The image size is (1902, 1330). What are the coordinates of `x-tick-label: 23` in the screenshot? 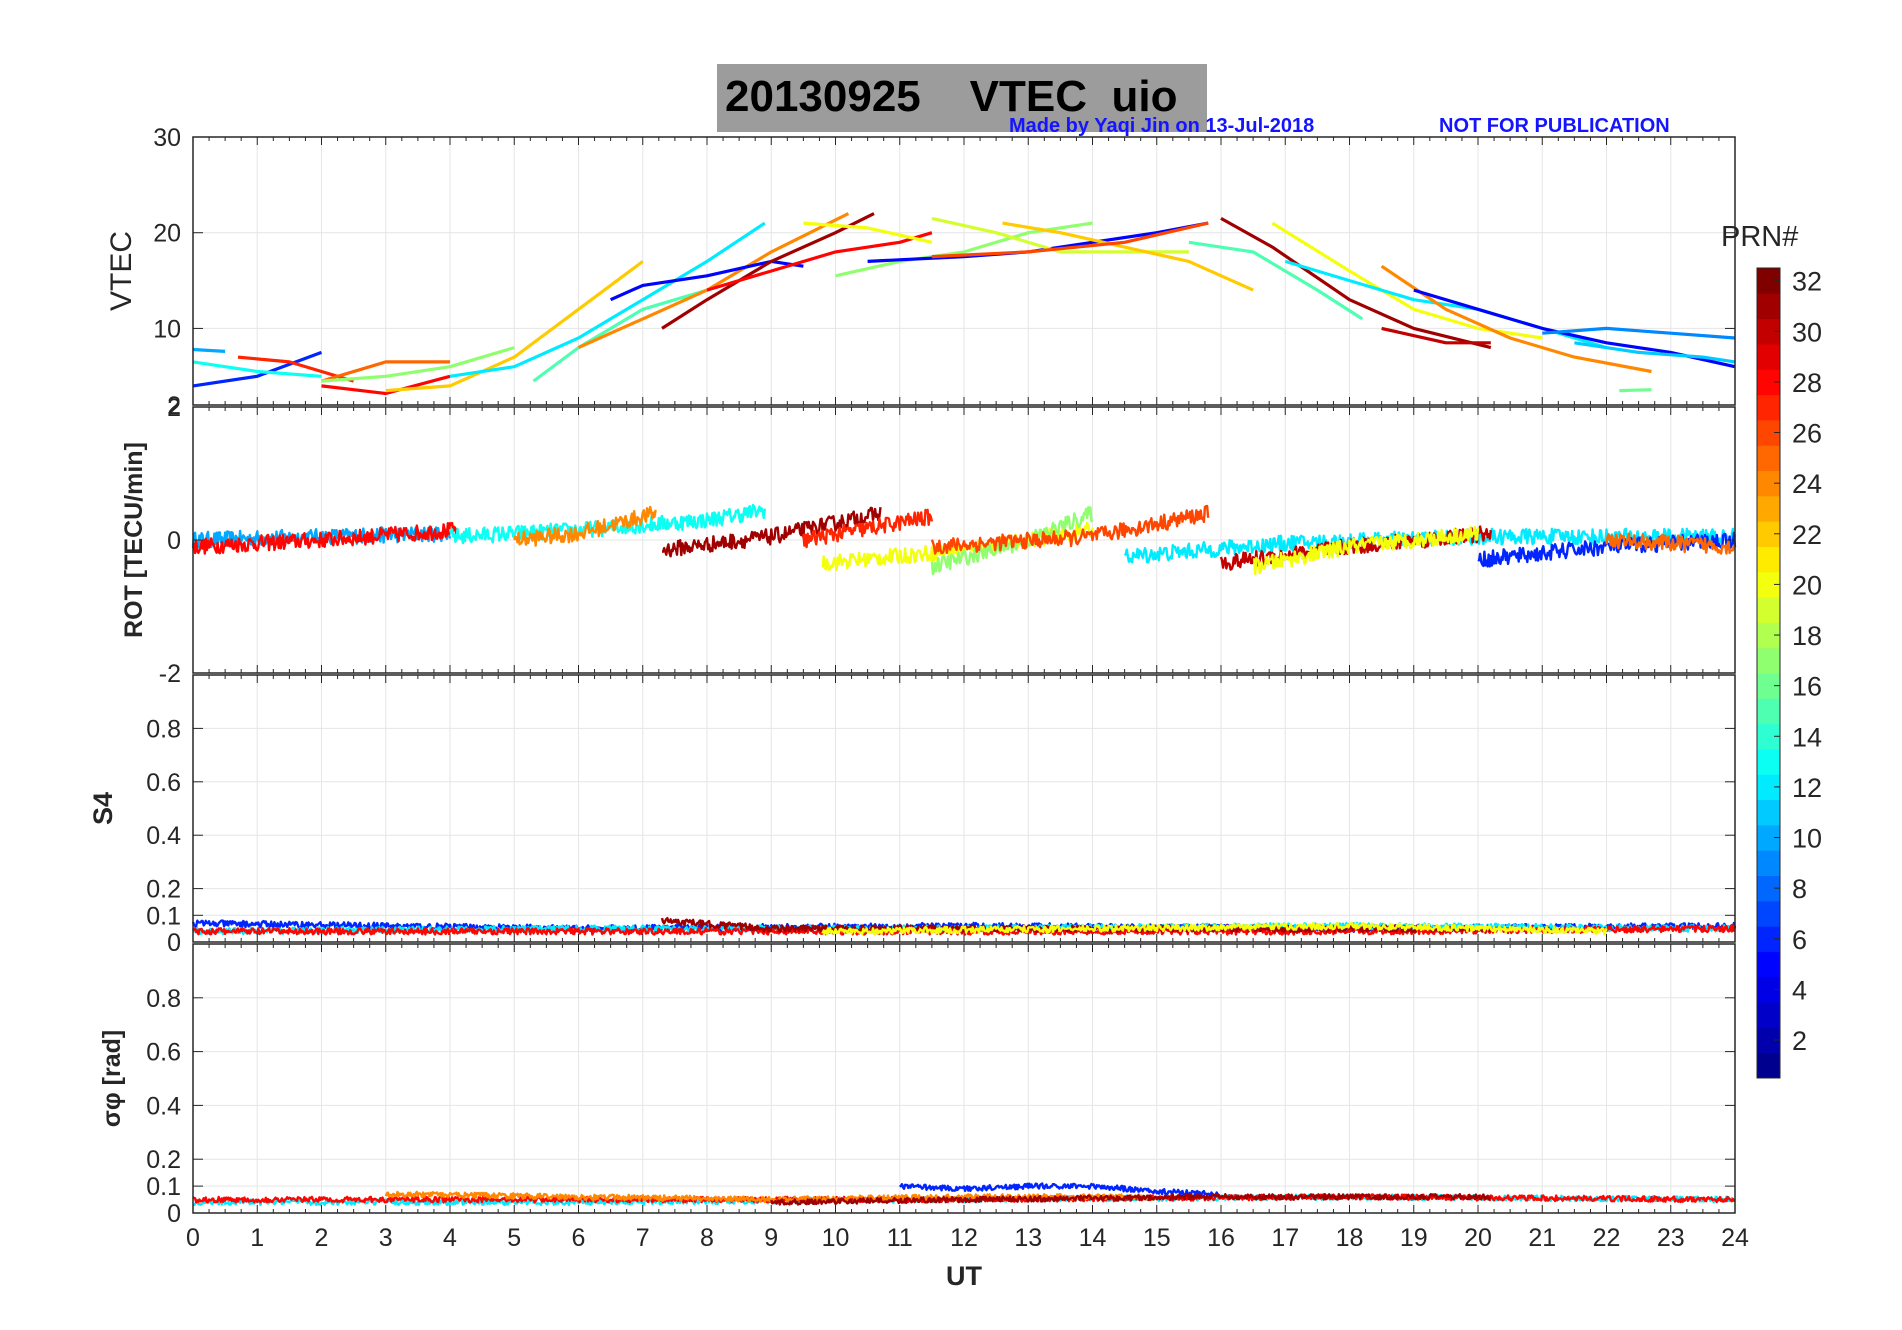 It's located at (1671, 1238).